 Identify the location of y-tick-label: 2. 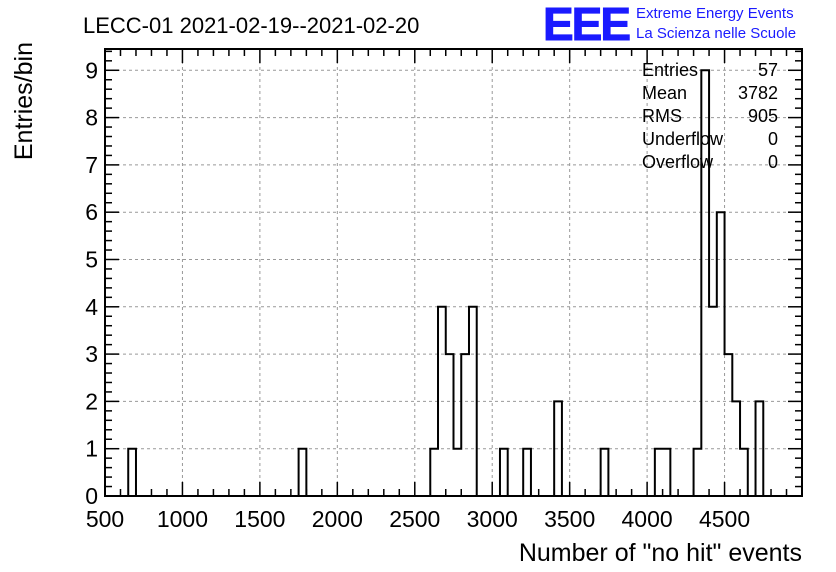
(91, 401).